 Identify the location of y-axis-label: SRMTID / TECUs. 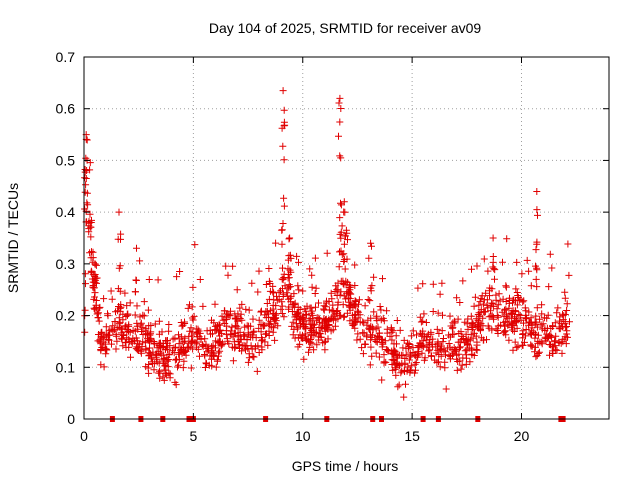
(13, 238).